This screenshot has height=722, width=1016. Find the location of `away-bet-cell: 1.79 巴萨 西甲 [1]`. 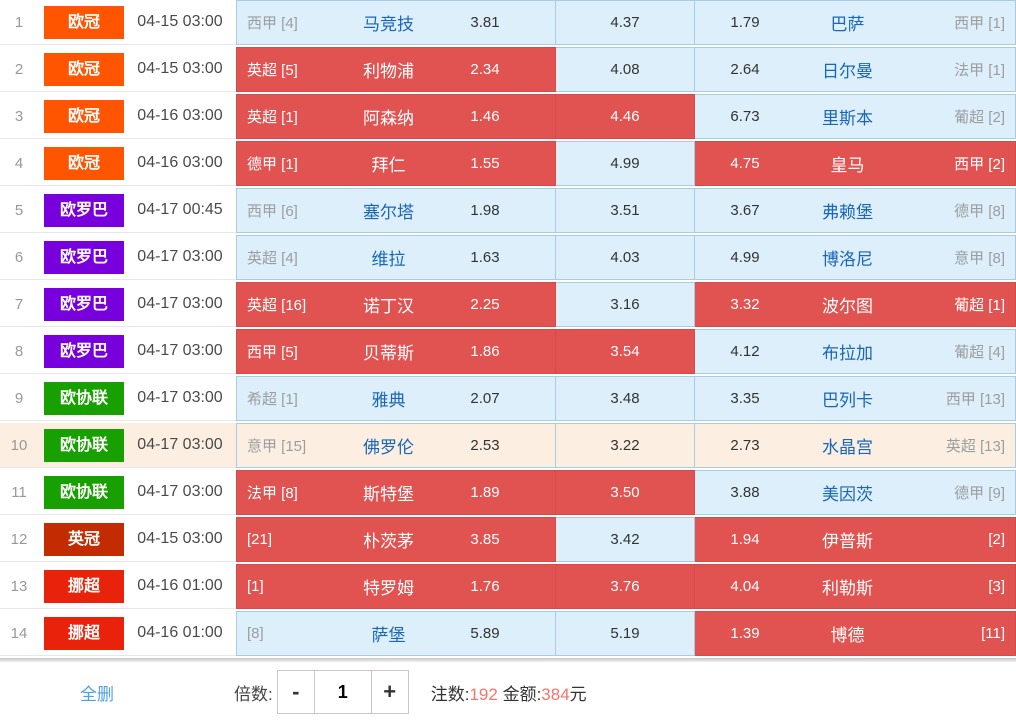

away-bet-cell: 1.79 巴萨 西甲 [1] is located at coordinates (855, 22).